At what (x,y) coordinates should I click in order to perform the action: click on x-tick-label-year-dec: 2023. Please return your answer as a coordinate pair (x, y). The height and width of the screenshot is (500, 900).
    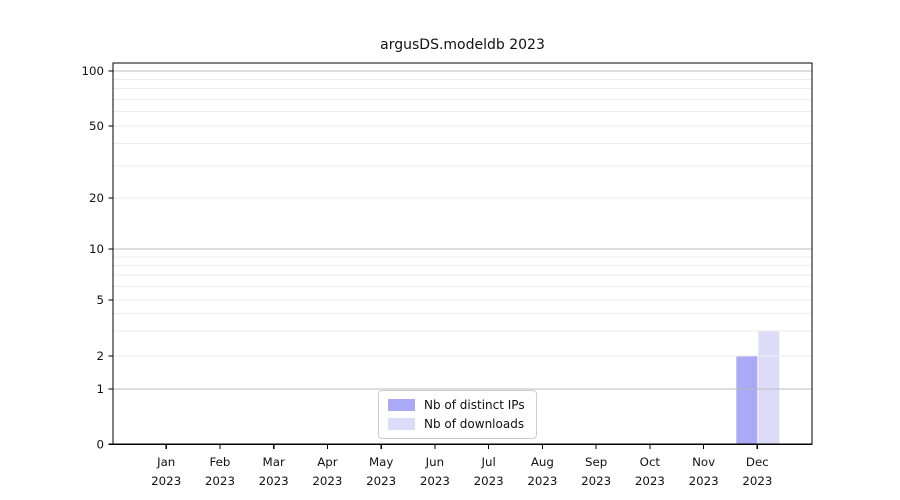
    Looking at the image, I should click on (757, 481).